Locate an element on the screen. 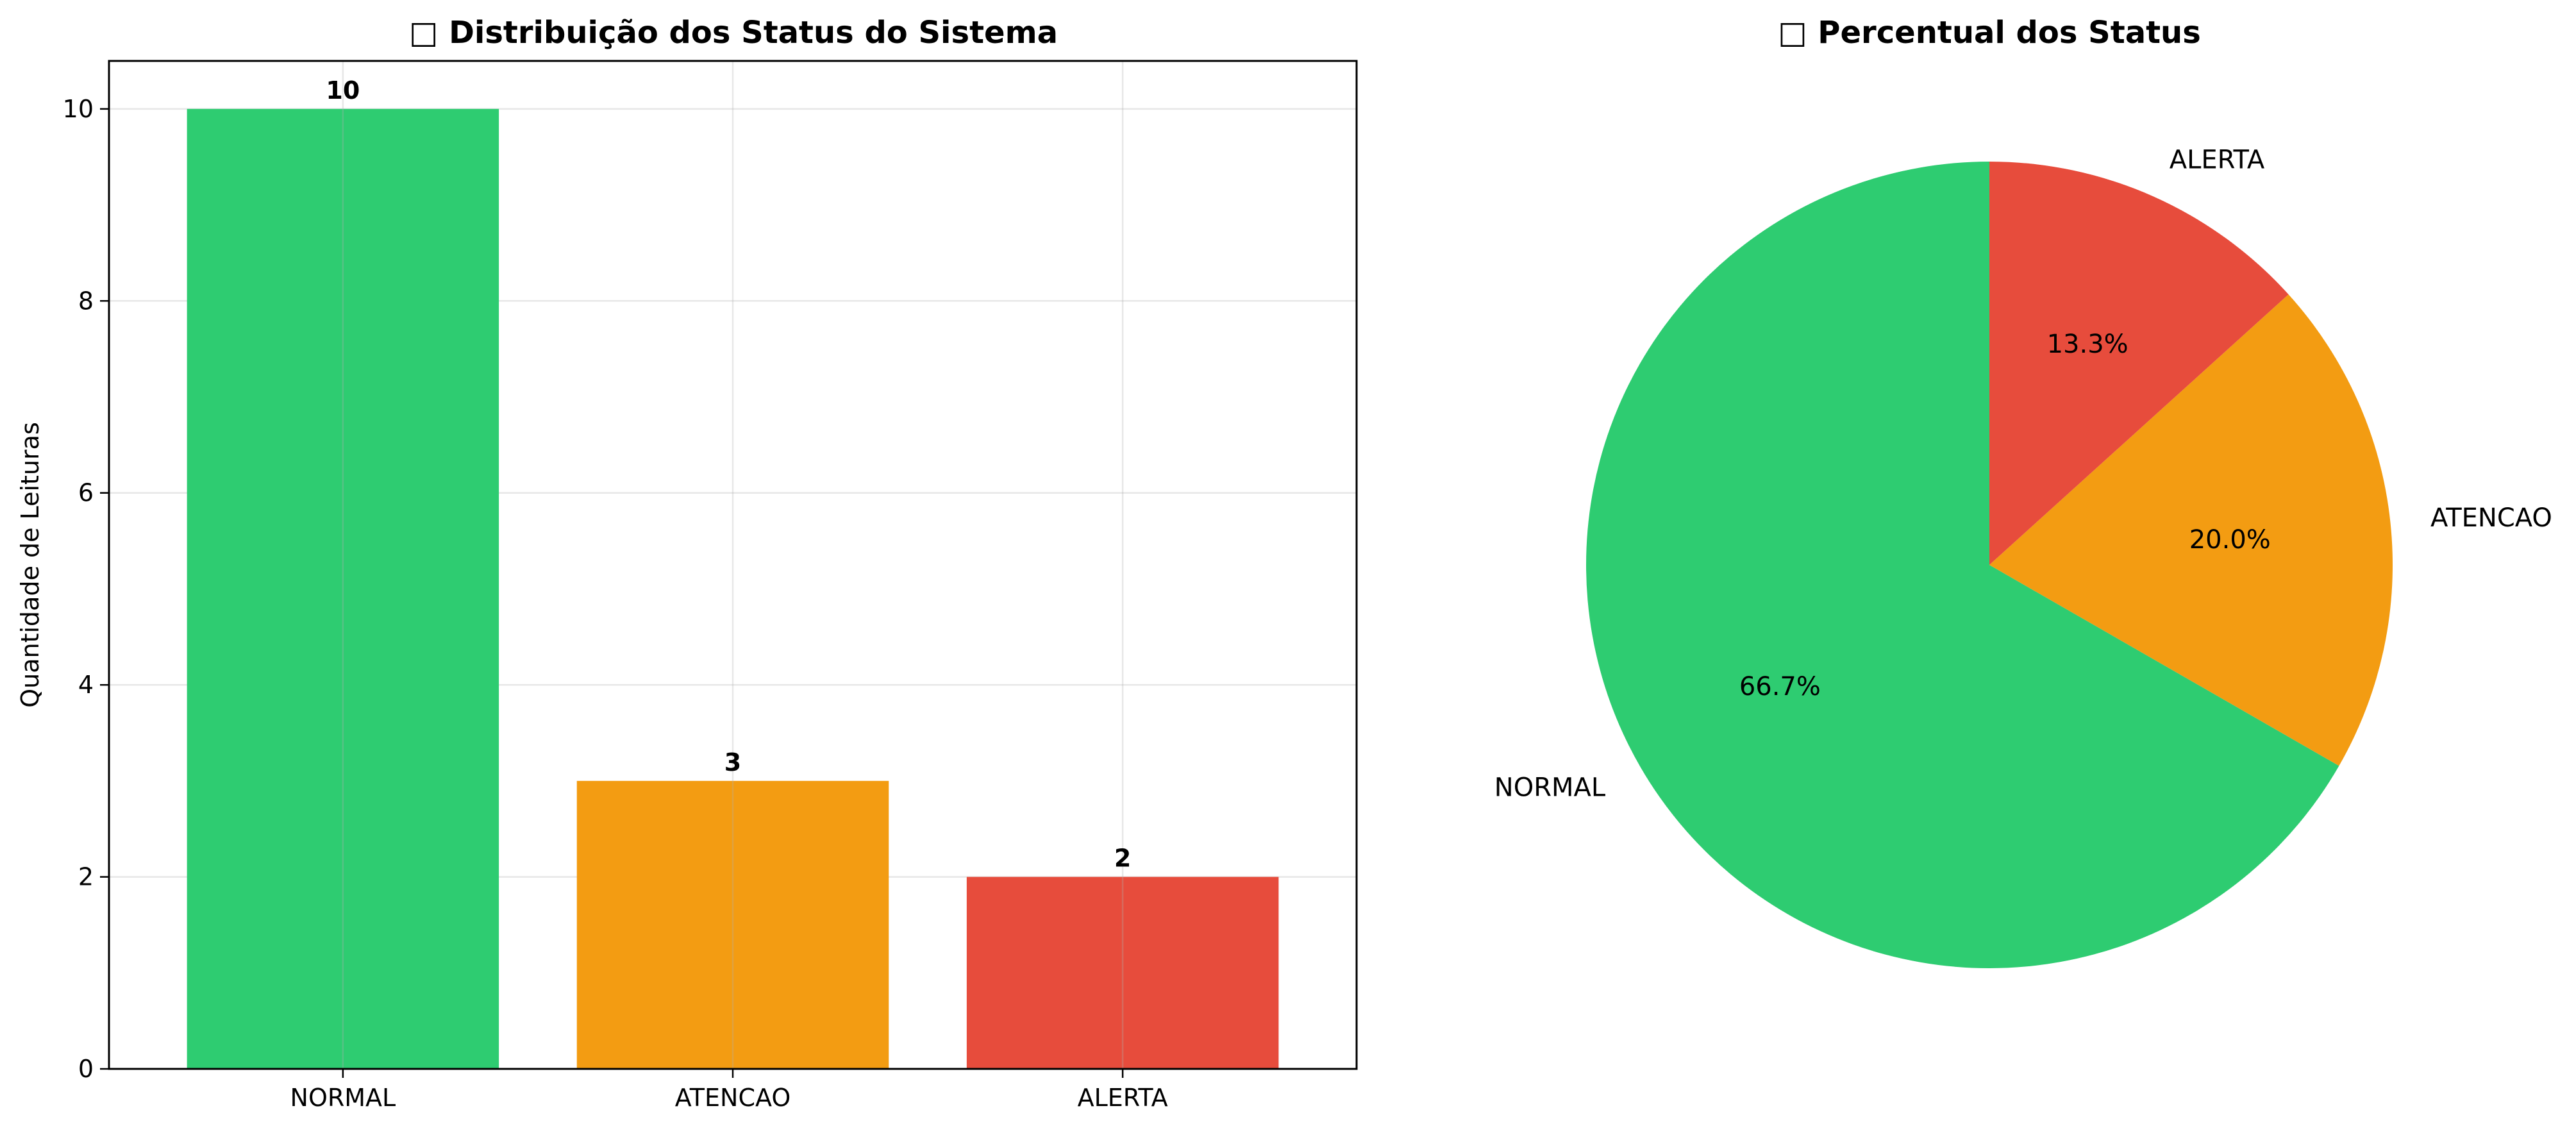 This screenshot has height=1133, width=2576. bar-chart-data-label: 10 is located at coordinates (343, 90).